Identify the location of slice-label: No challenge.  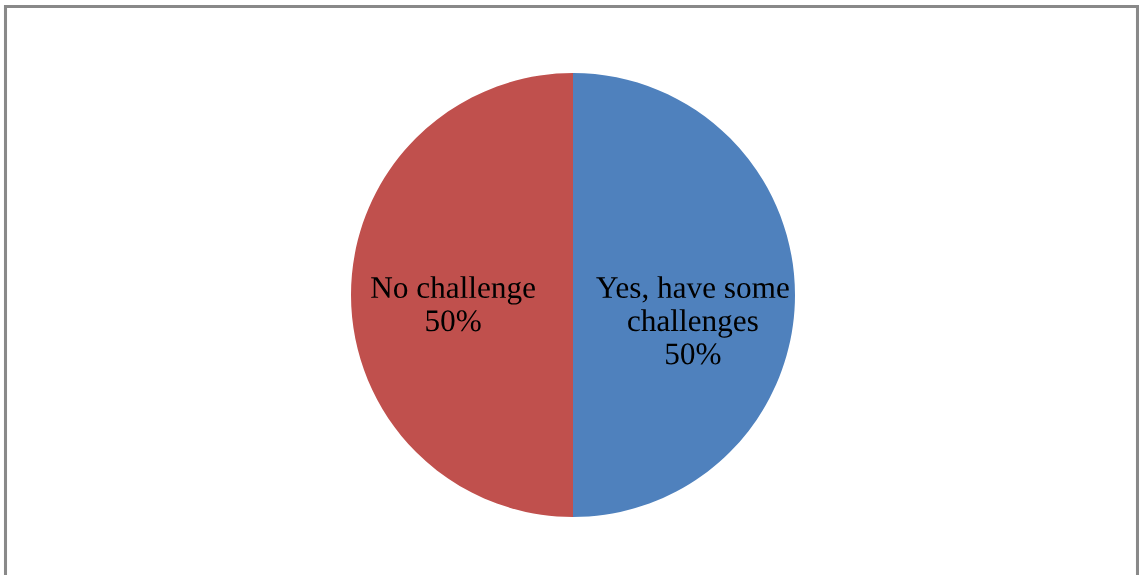
(453, 290).